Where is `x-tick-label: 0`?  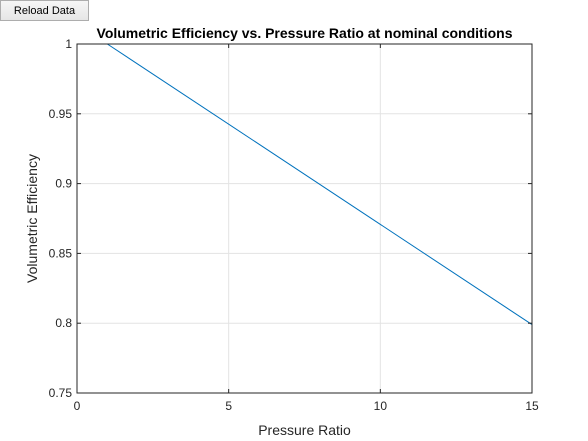
x-tick-label: 0 is located at coordinates (77, 406).